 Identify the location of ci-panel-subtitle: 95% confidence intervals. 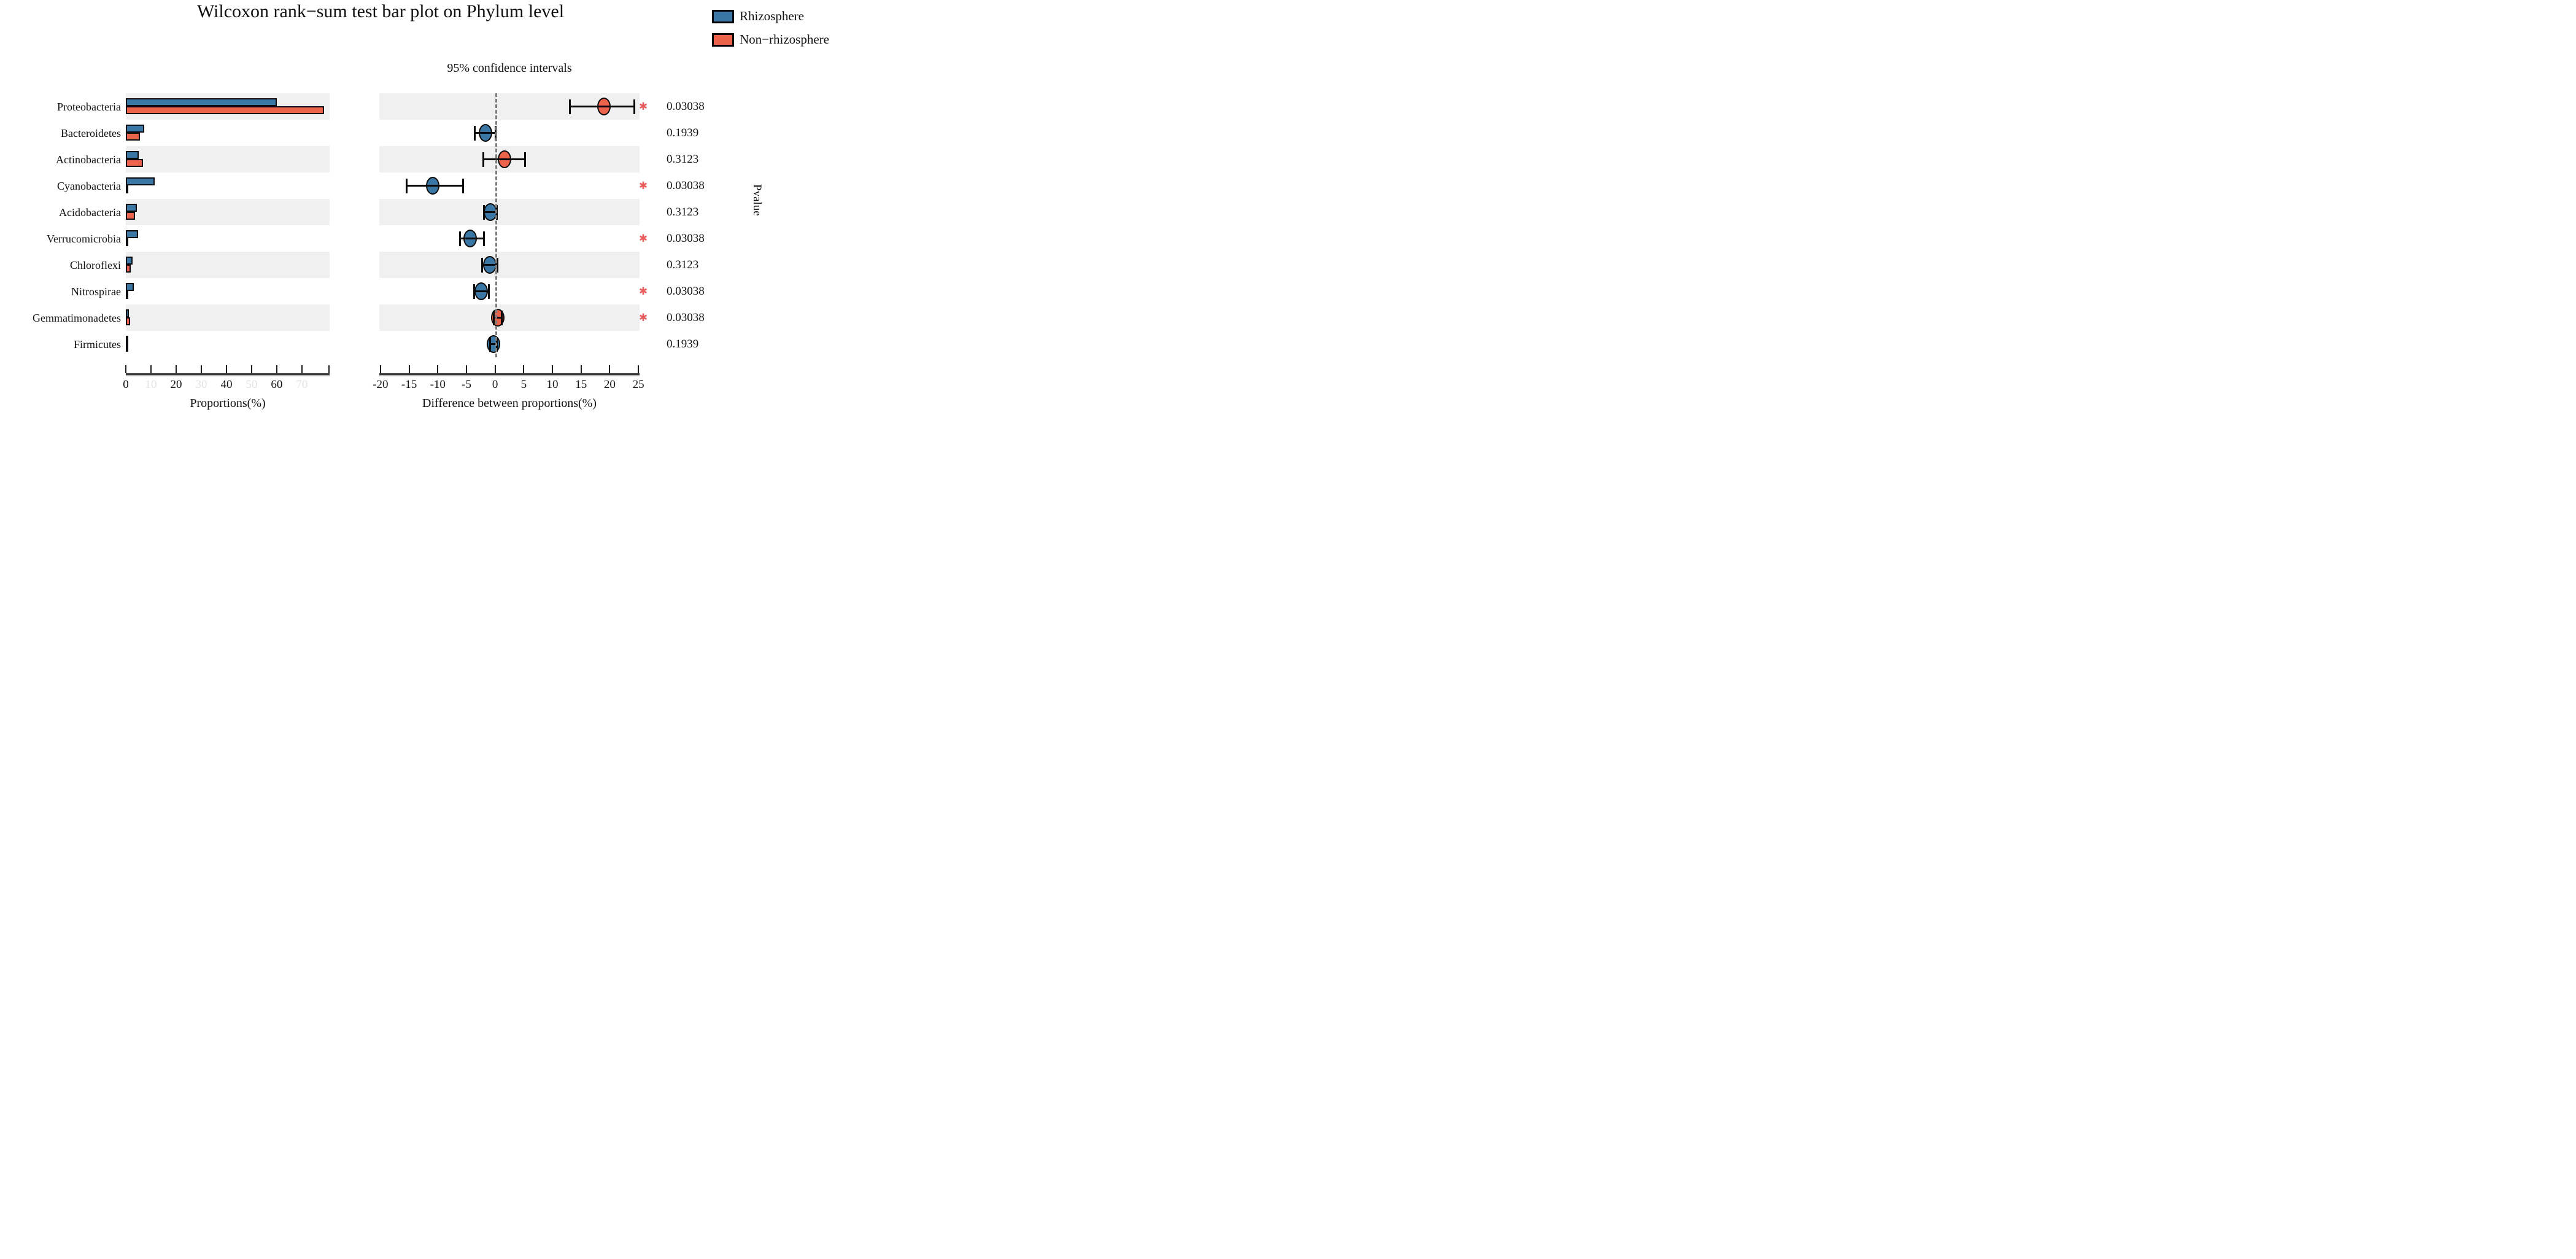
(509, 68).